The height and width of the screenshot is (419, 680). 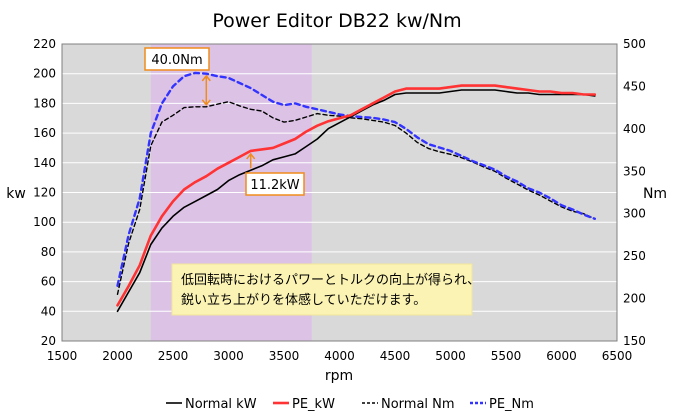 What do you see at coordinates (16, 194) in the screenshot?
I see `y-left-axis-title: kw` at bounding box center [16, 194].